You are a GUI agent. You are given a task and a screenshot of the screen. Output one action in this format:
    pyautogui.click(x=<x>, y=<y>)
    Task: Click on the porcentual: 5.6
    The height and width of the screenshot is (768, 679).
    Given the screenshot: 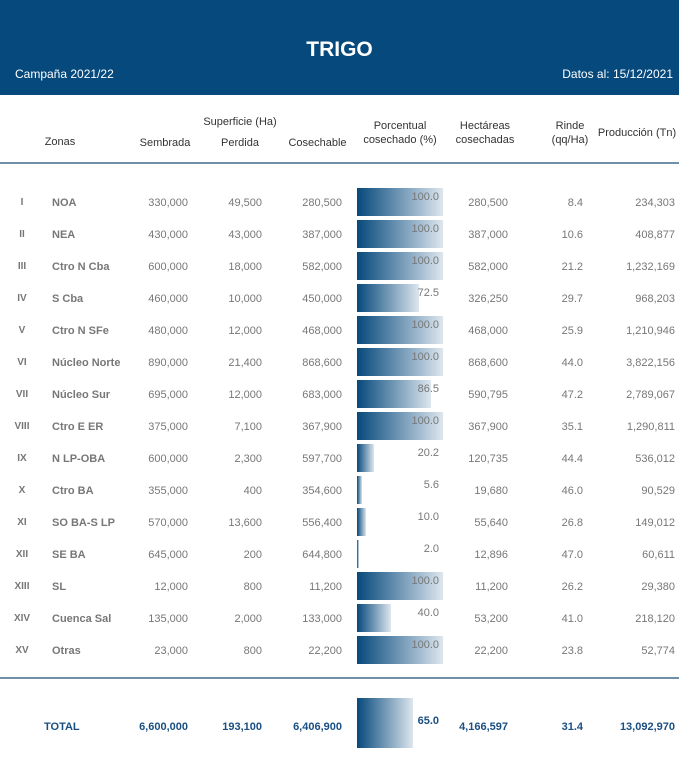 What is the action you would take?
    pyautogui.click(x=431, y=485)
    